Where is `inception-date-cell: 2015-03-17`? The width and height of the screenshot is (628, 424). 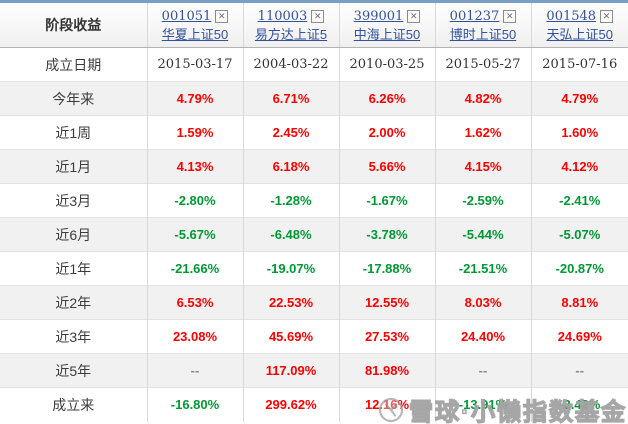 inception-date-cell: 2015-03-17 is located at coordinates (194, 64).